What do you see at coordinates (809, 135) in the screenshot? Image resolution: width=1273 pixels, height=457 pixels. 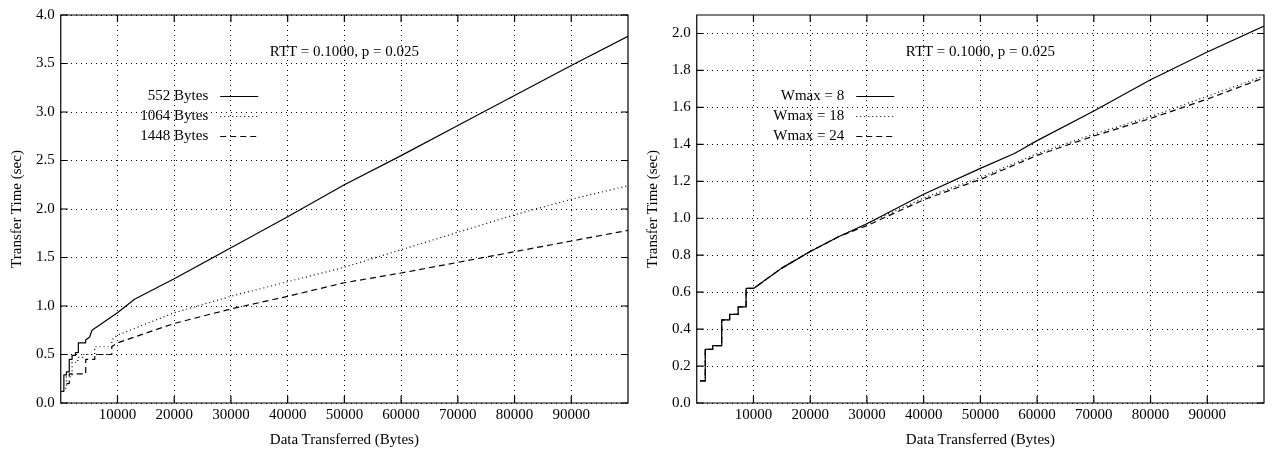 I see `legend-label: Wmax = 24` at bounding box center [809, 135].